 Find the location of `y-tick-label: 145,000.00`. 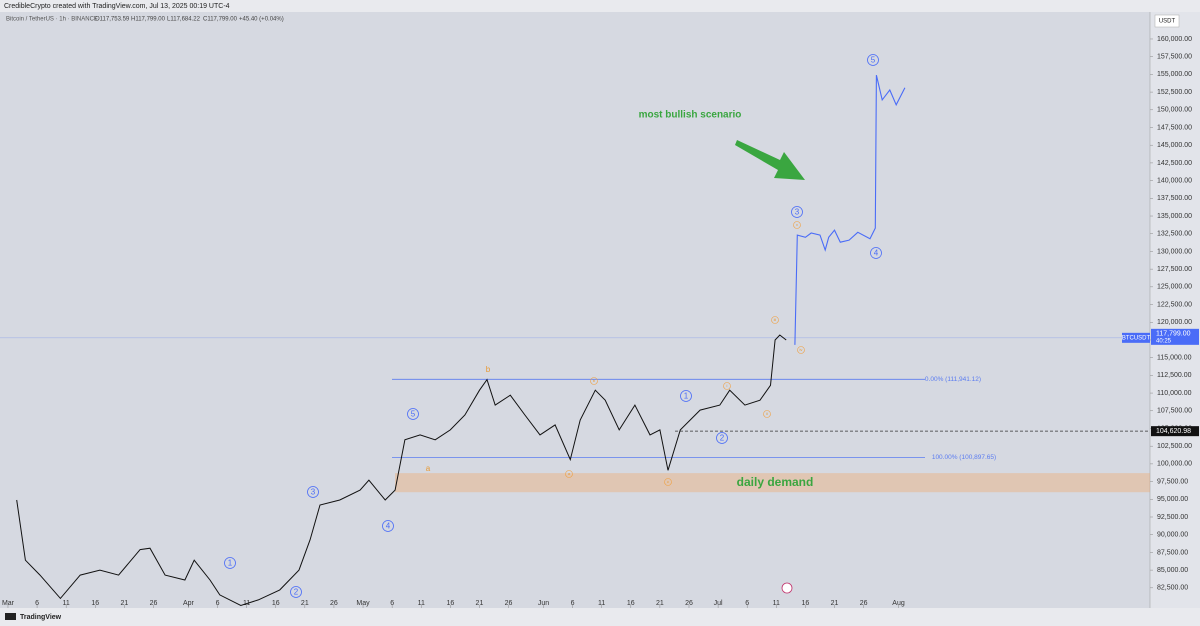

y-tick-label: 145,000.00 is located at coordinates (1174, 145).